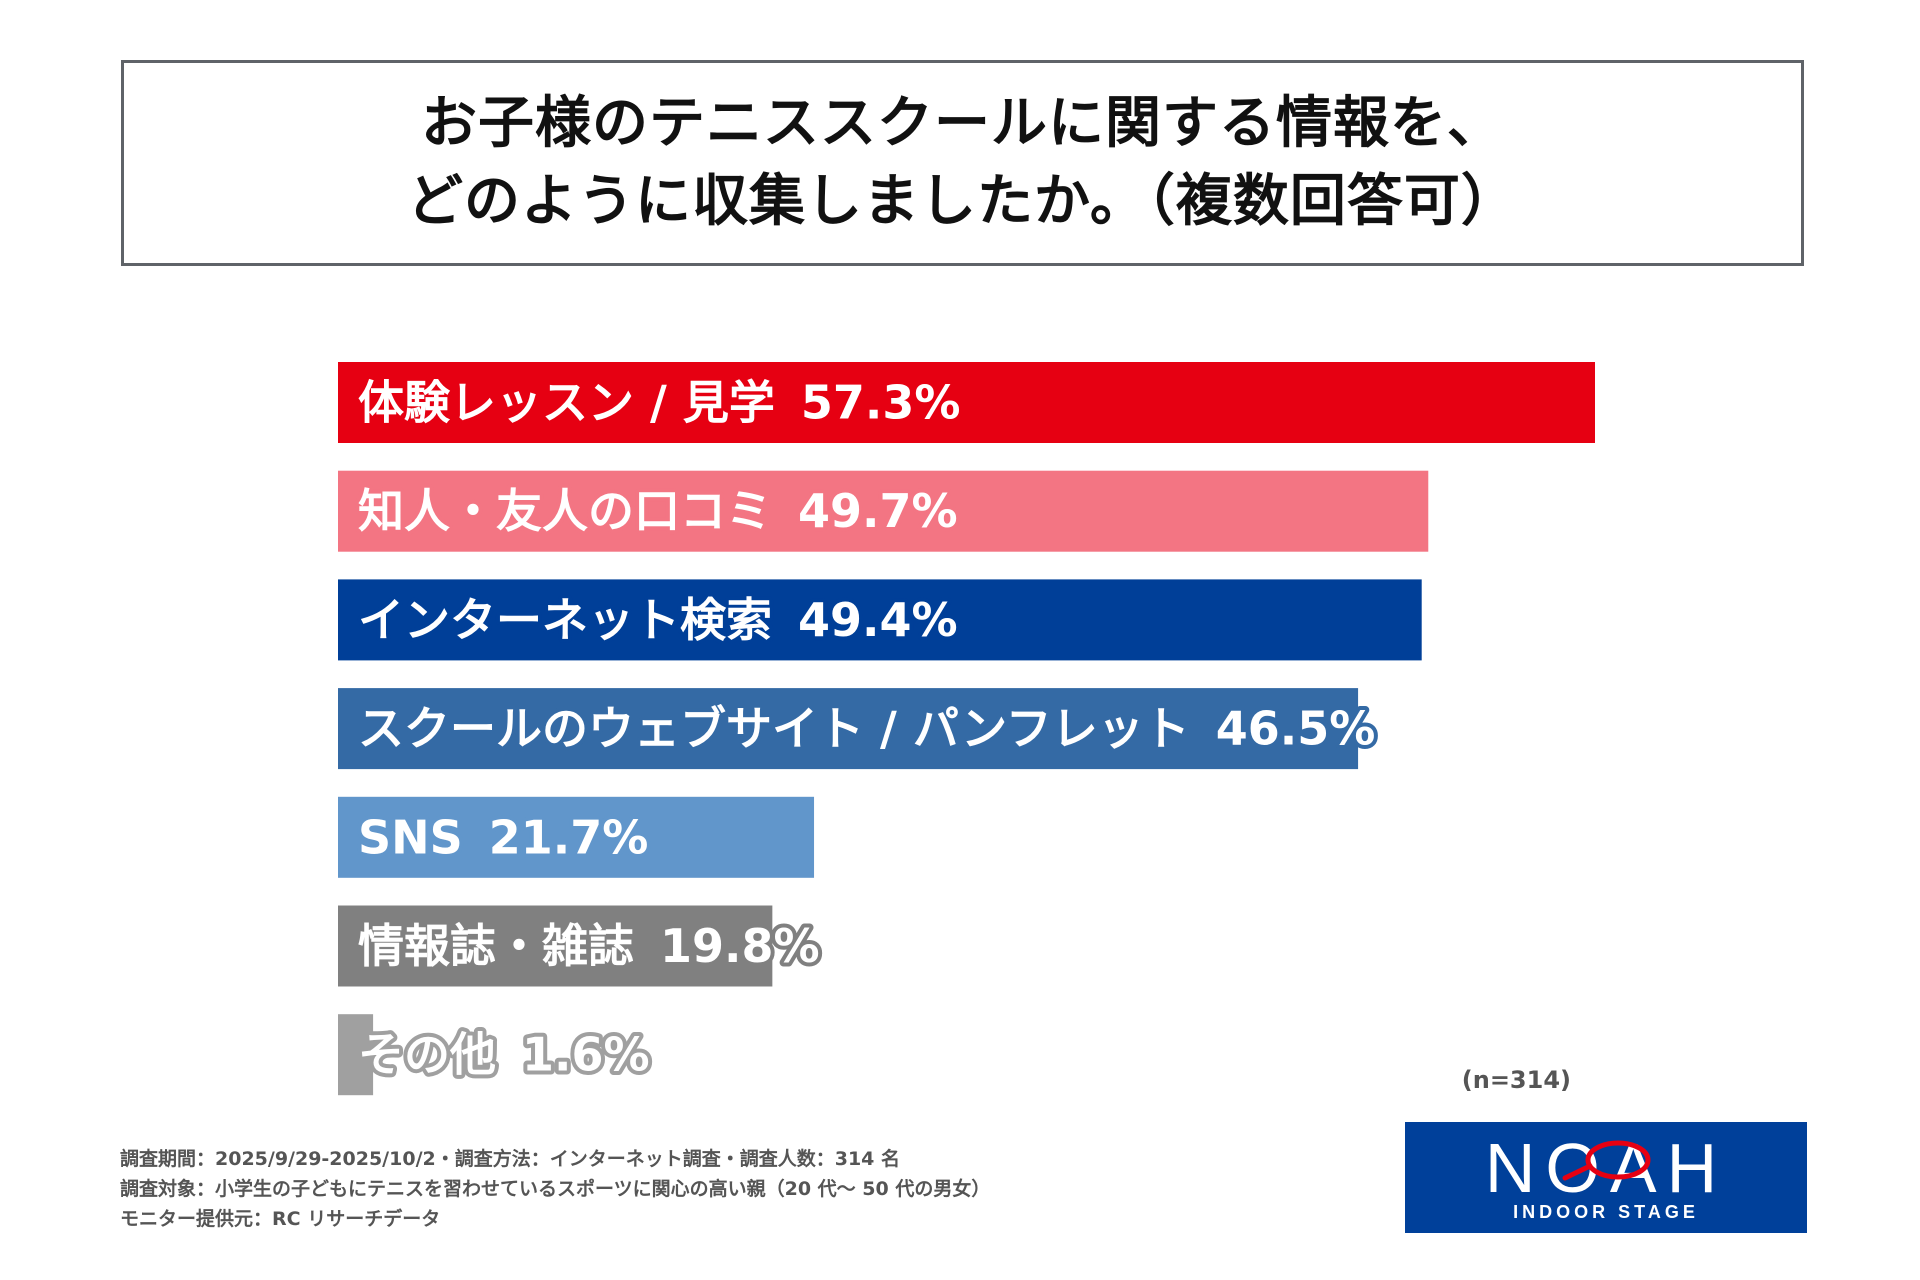  What do you see at coordinates (565, 620) in the screenshot?
I see `bar-category-2: インターネット検索` at bounding box center [565, 620].